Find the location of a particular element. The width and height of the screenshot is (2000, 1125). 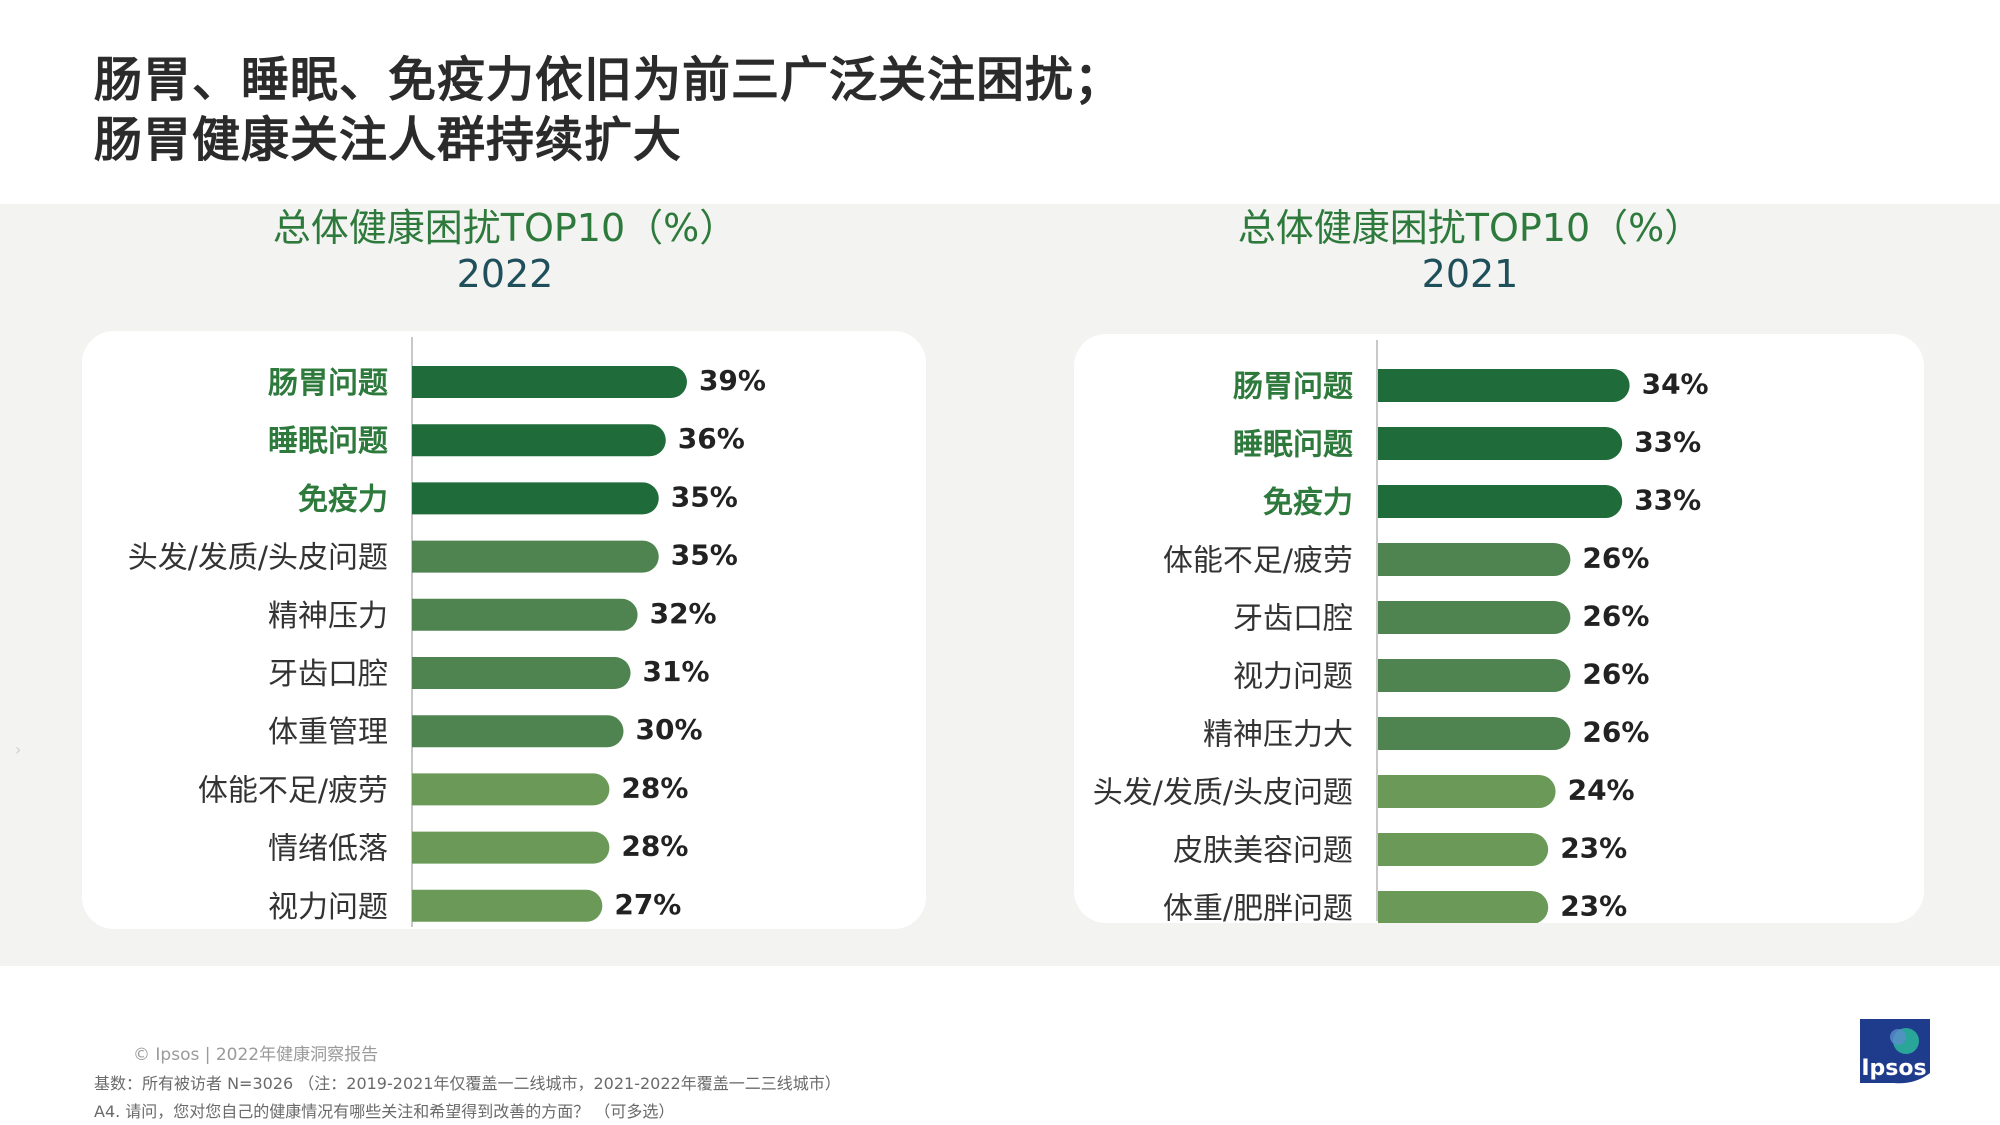

copyright-text: © Ipsos | 2022年健康洞察报告 is located at coordinates (256, 1055).